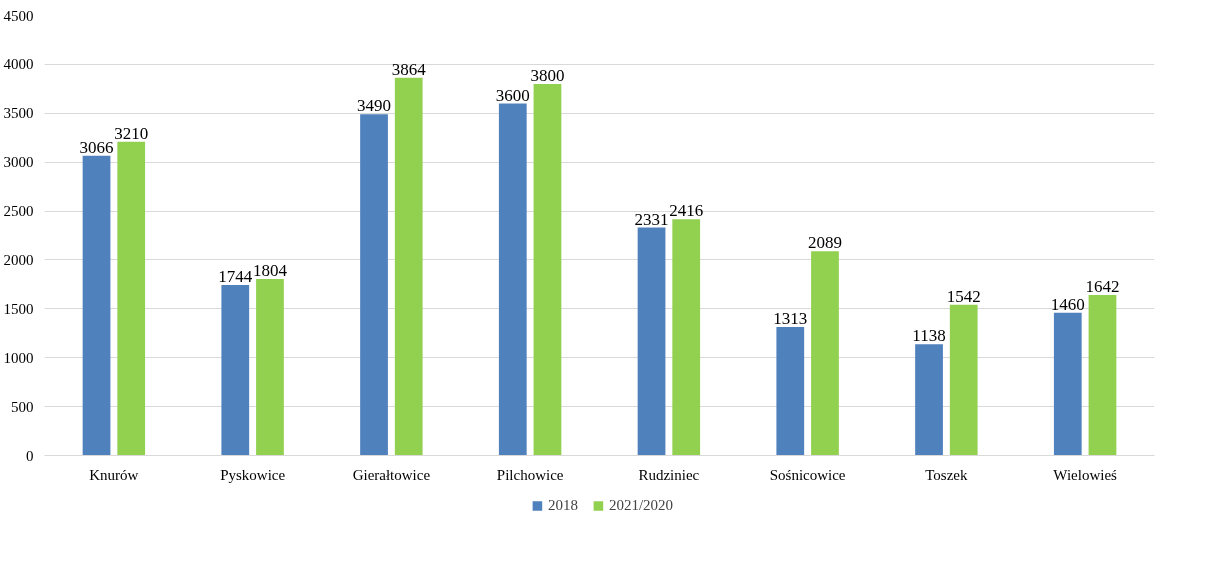  I want to click on data-label: 2416, so click(686, 211).